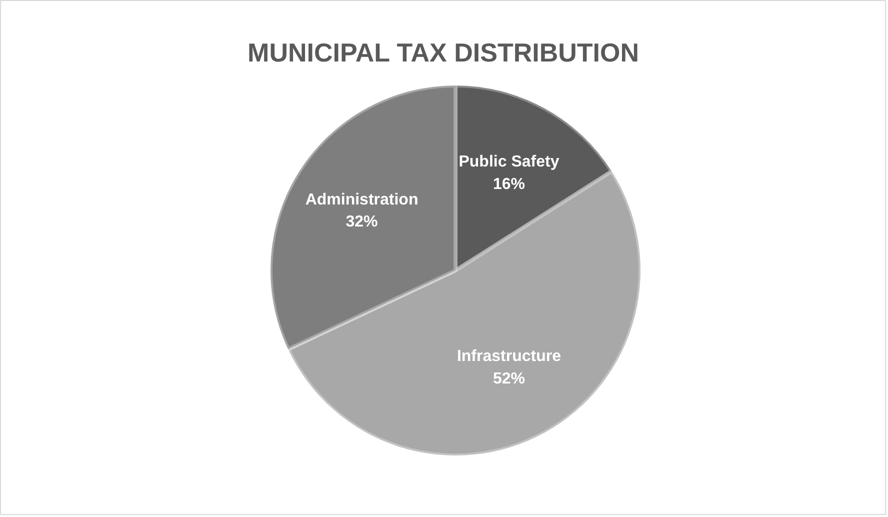  What do you see at coordinates (361, 199) in the screenshot?
I see `slice-label: Administration` at bounding box center [361, 199].